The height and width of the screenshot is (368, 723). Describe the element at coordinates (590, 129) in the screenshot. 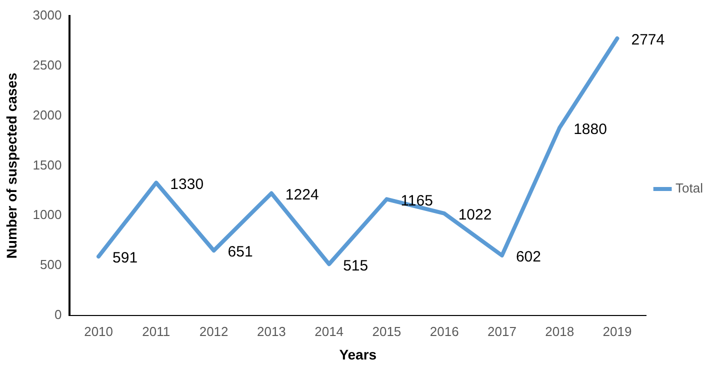

I see `data-label: 1880` at that location.